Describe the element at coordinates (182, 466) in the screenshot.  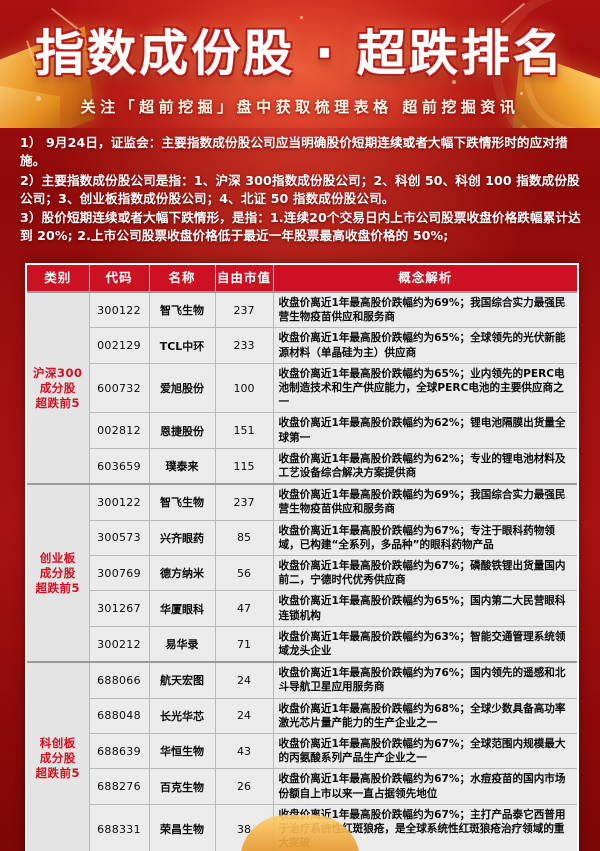
I see `stock-name-cell: 璞泰来` at that location.